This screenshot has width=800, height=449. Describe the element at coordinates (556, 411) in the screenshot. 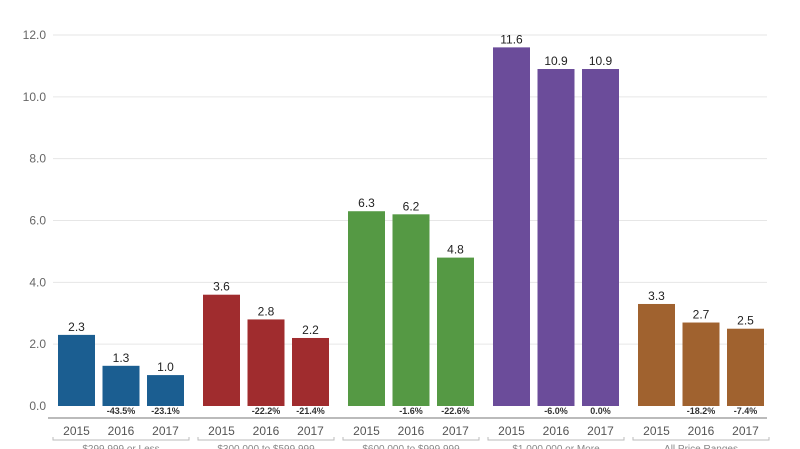

I see `change-label: -6.0%` at that location.